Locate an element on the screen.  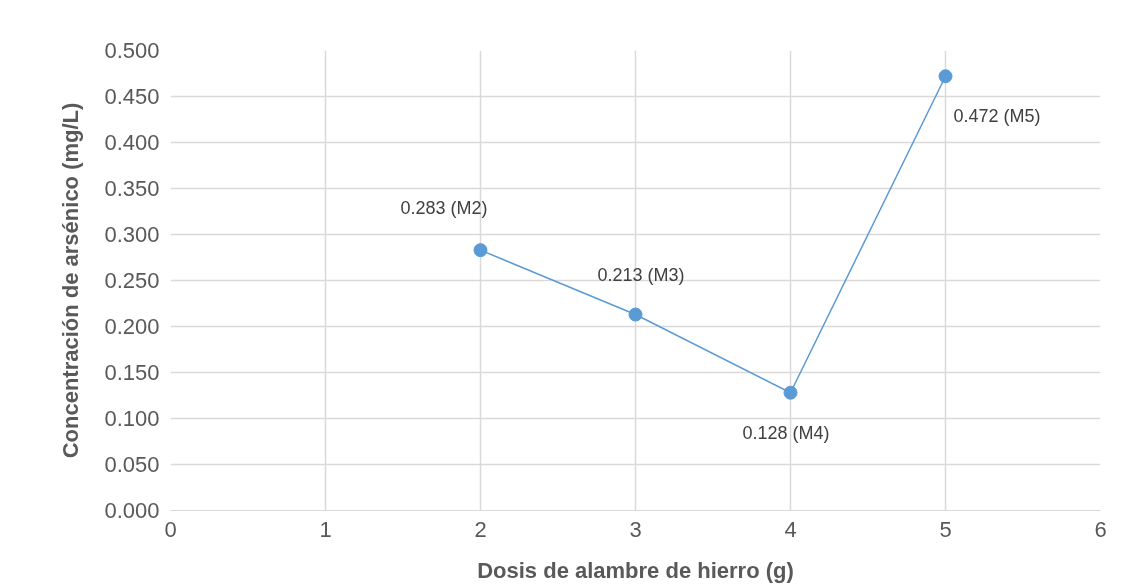
x-tick-label: 4 is located at coordinates (790, 529).